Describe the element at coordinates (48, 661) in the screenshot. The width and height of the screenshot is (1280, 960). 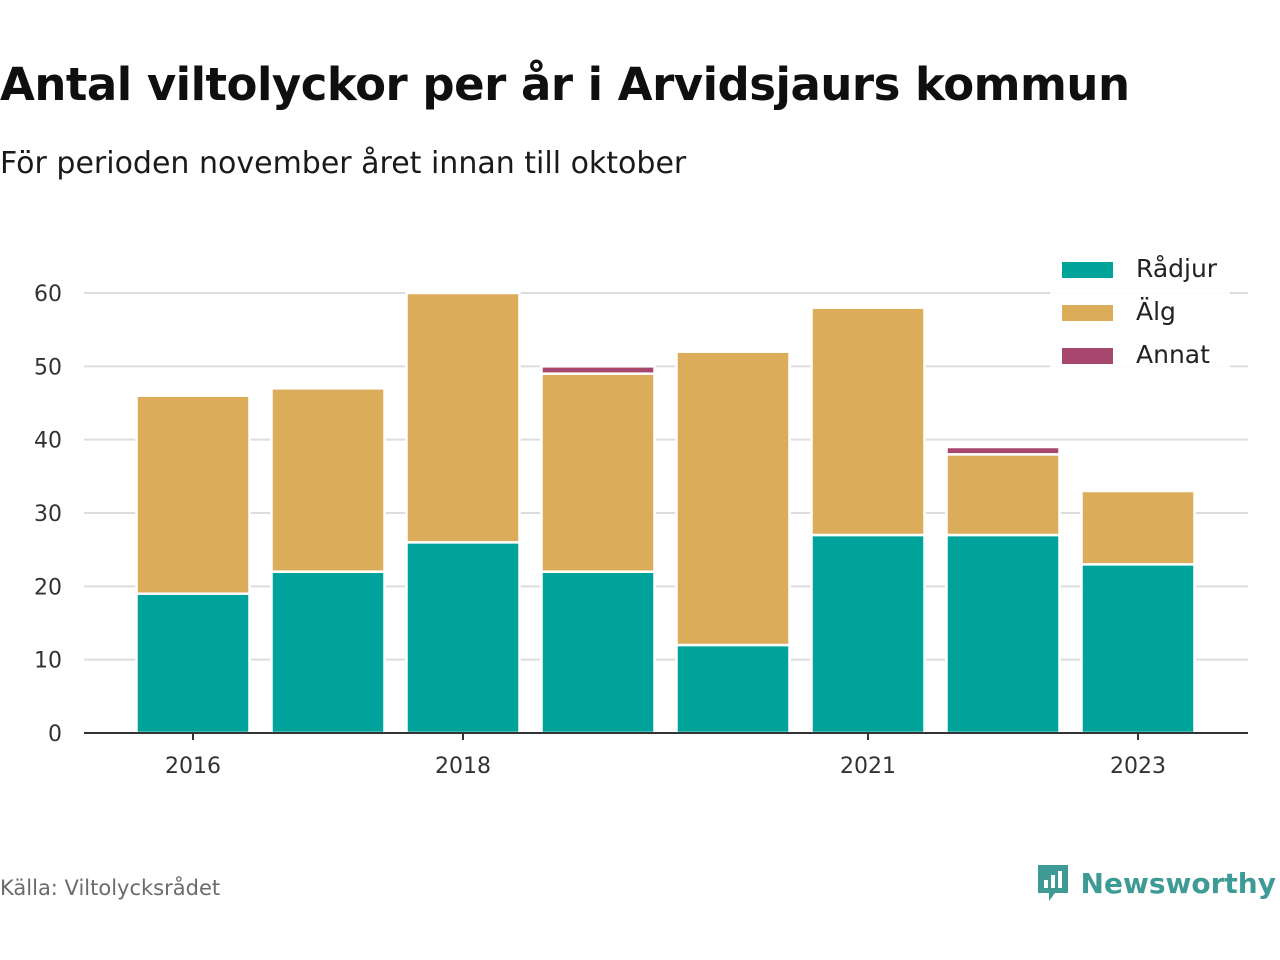
I see `y-tick-label: 10` at that location.